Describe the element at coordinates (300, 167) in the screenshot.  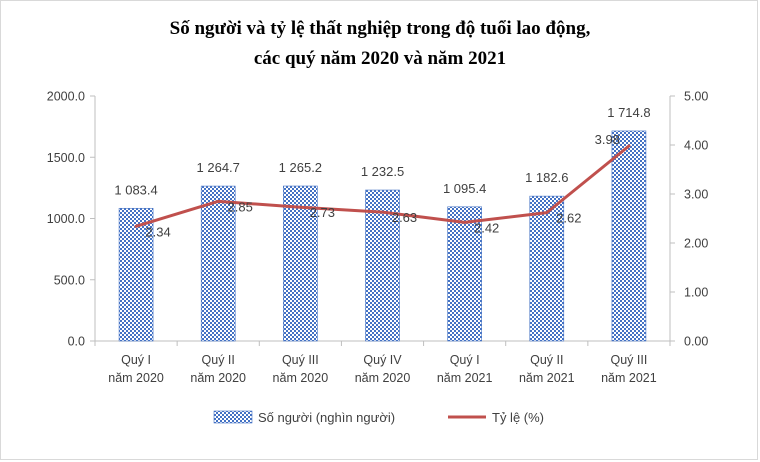
I see `bar-value-label: 1 265.2` at that location.